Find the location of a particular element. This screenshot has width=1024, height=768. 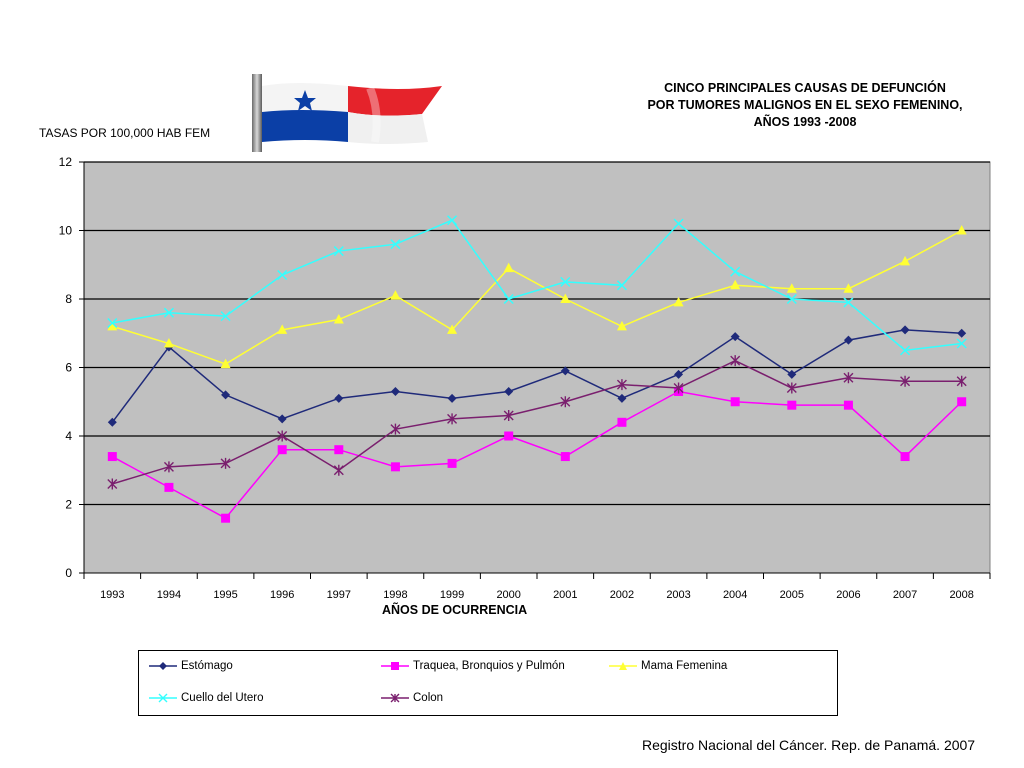

legend-item-cuello-del-utero: Cuello del Utero is located at coordinates (206, 698).